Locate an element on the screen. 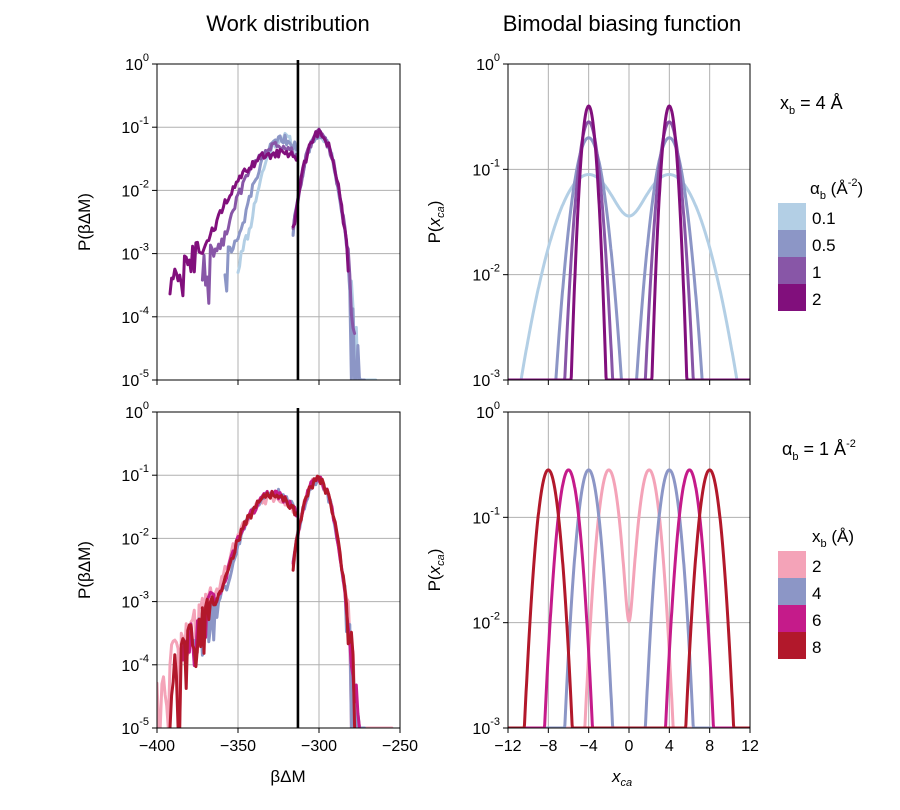 The height and width of the screenshot is (810, 900). alpha-legend: αb (Å-2) 0.1 0.5 1 2 is located at coordinates (820, 244).